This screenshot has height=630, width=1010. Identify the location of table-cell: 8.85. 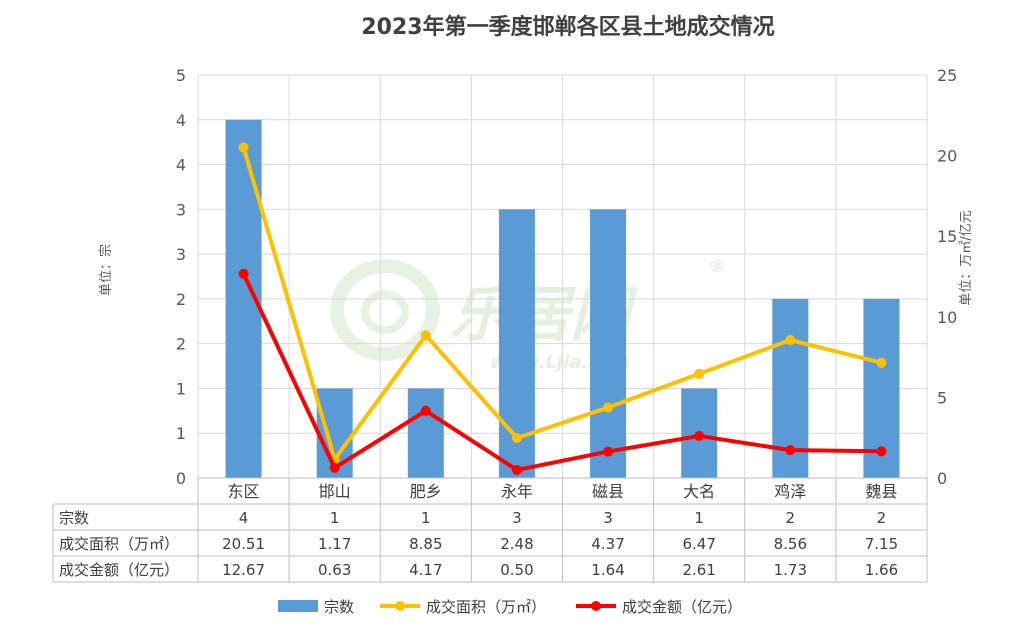
(425, 544).